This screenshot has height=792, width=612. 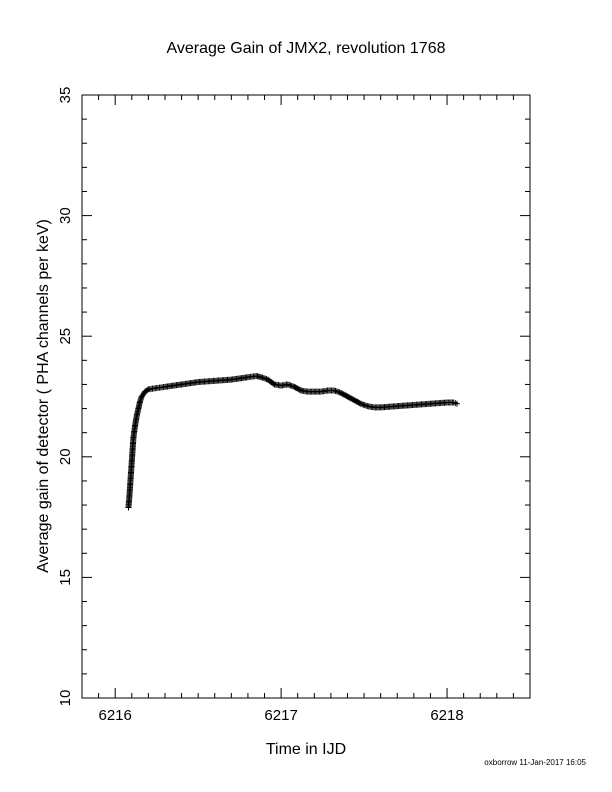 What do you see at coordinates (306, 48) in the screenshot?
I see `chart-title: Average Gain of JMX2, revolution 1768` at bounding box center [306, 48].